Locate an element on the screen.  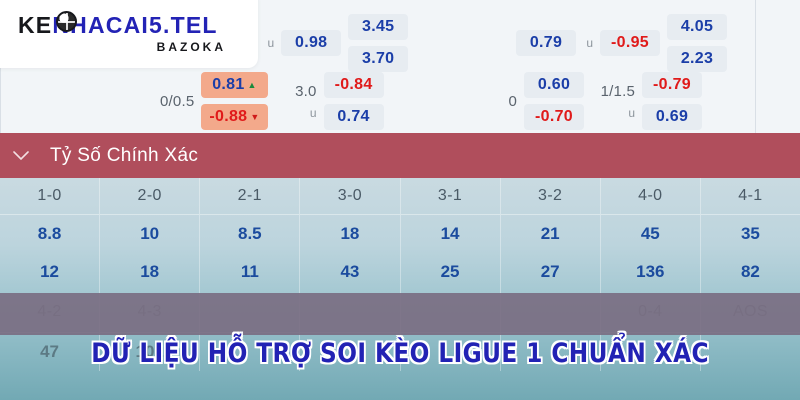
odds-cell-right-top-right-group: 4.05 is located at coordinates (697, 27).